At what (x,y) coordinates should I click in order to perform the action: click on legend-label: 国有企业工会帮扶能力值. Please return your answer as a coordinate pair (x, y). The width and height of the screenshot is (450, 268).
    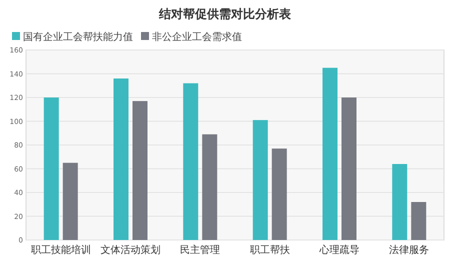
    Looking at the image, I should click on (78, 37).